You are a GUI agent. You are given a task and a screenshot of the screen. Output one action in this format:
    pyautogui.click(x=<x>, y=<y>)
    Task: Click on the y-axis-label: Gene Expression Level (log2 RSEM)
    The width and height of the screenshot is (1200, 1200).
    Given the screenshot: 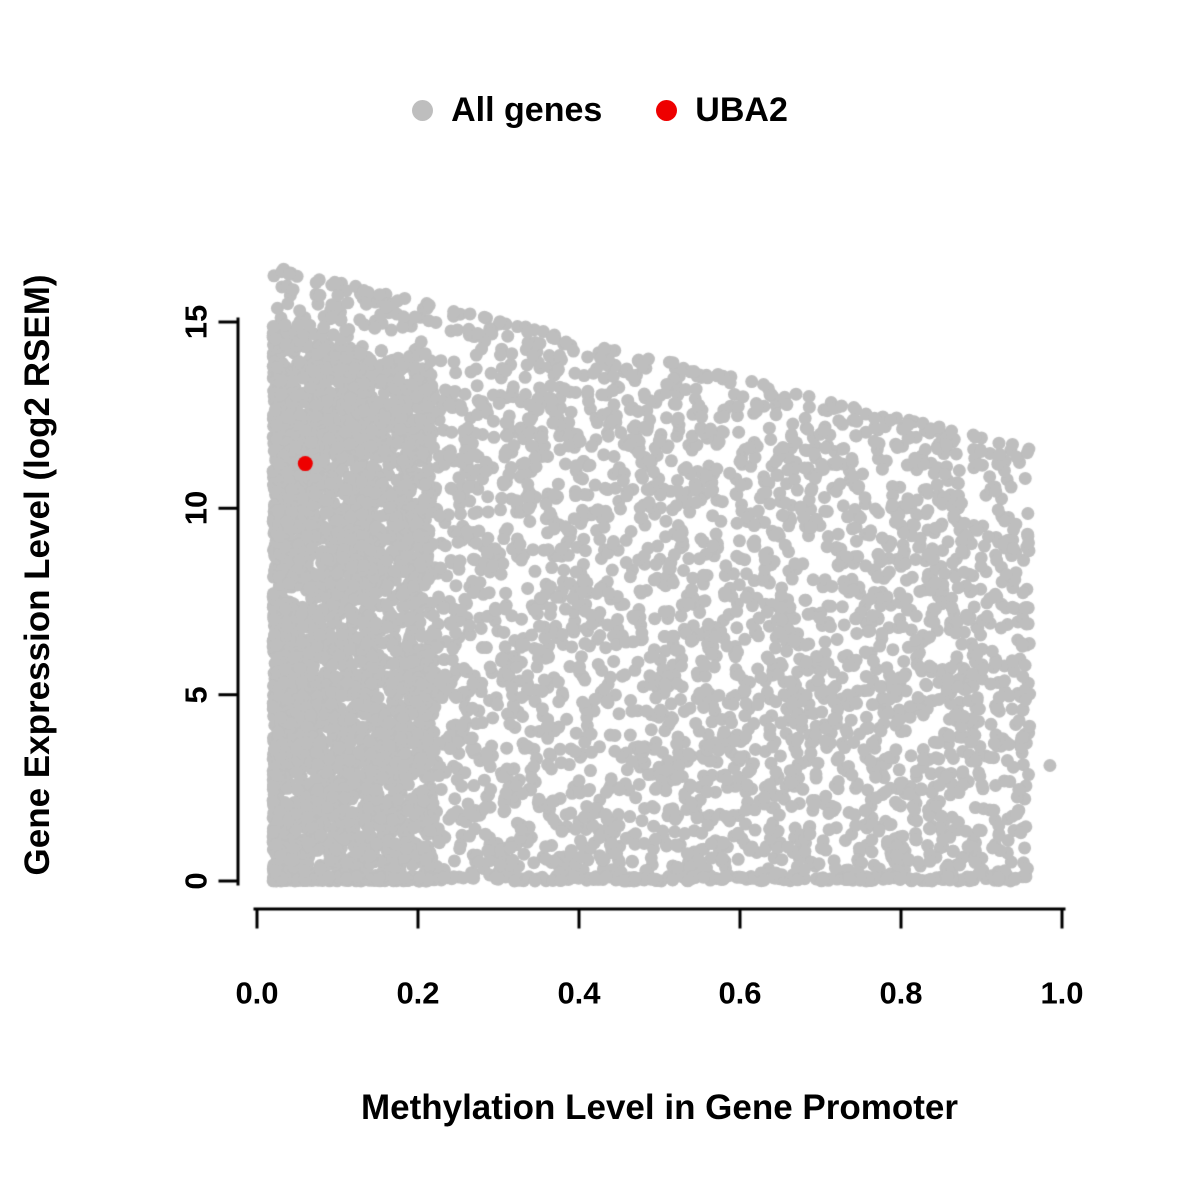 What is the action you would take?
    pyautogui.click(x=37, y=575)
    